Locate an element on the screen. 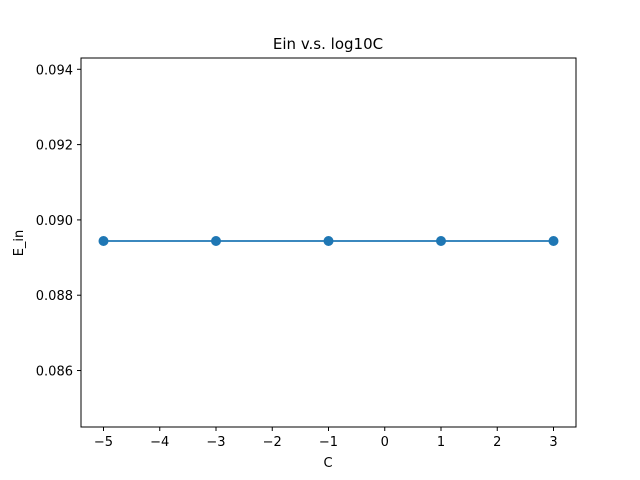 The image size is (640, 480). x-tick-label: 1 is located at coordinates (441, 442).